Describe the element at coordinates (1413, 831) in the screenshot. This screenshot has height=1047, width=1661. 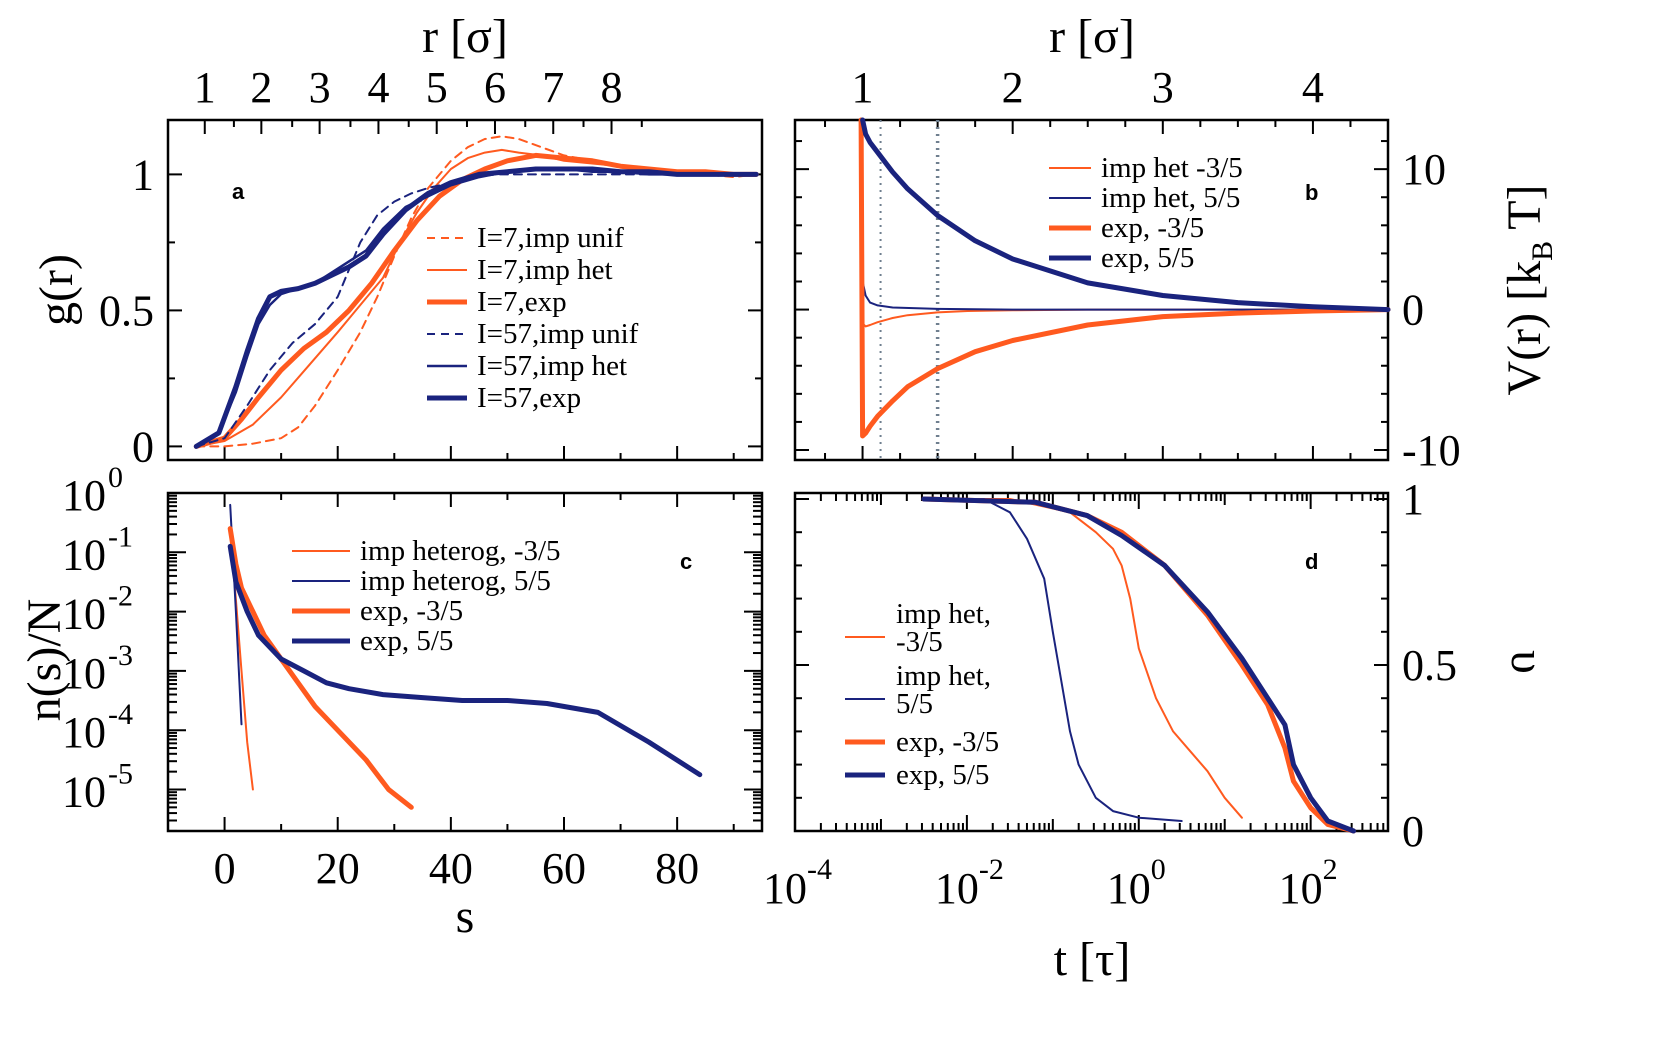
I see `d-ytick-label-0: 0` at that location.